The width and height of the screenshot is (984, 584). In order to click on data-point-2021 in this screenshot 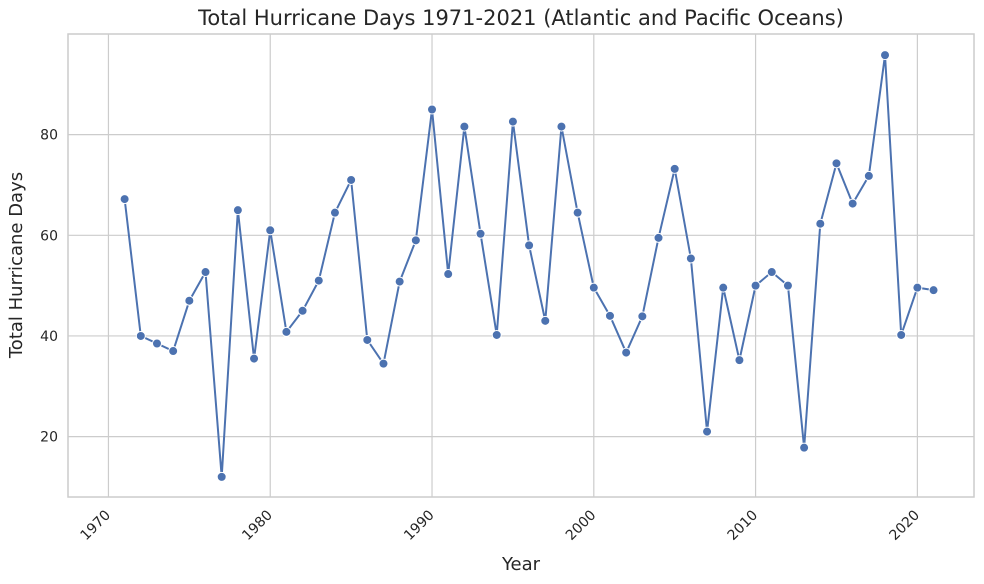, I will do `click(933, 290)`.